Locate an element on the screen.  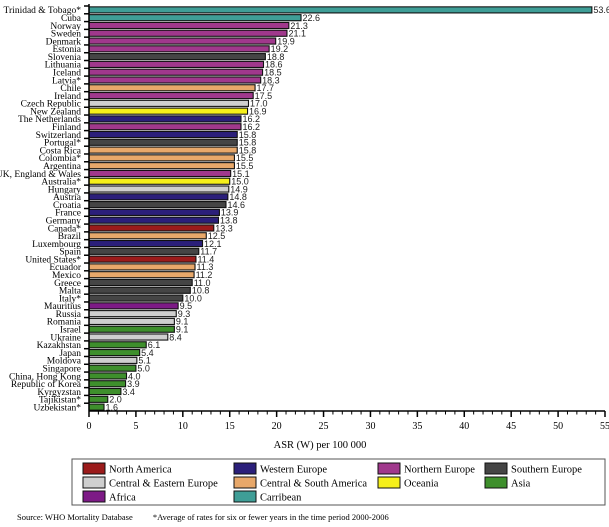
legend-label: Oceania is located at coordinates (421, 484).